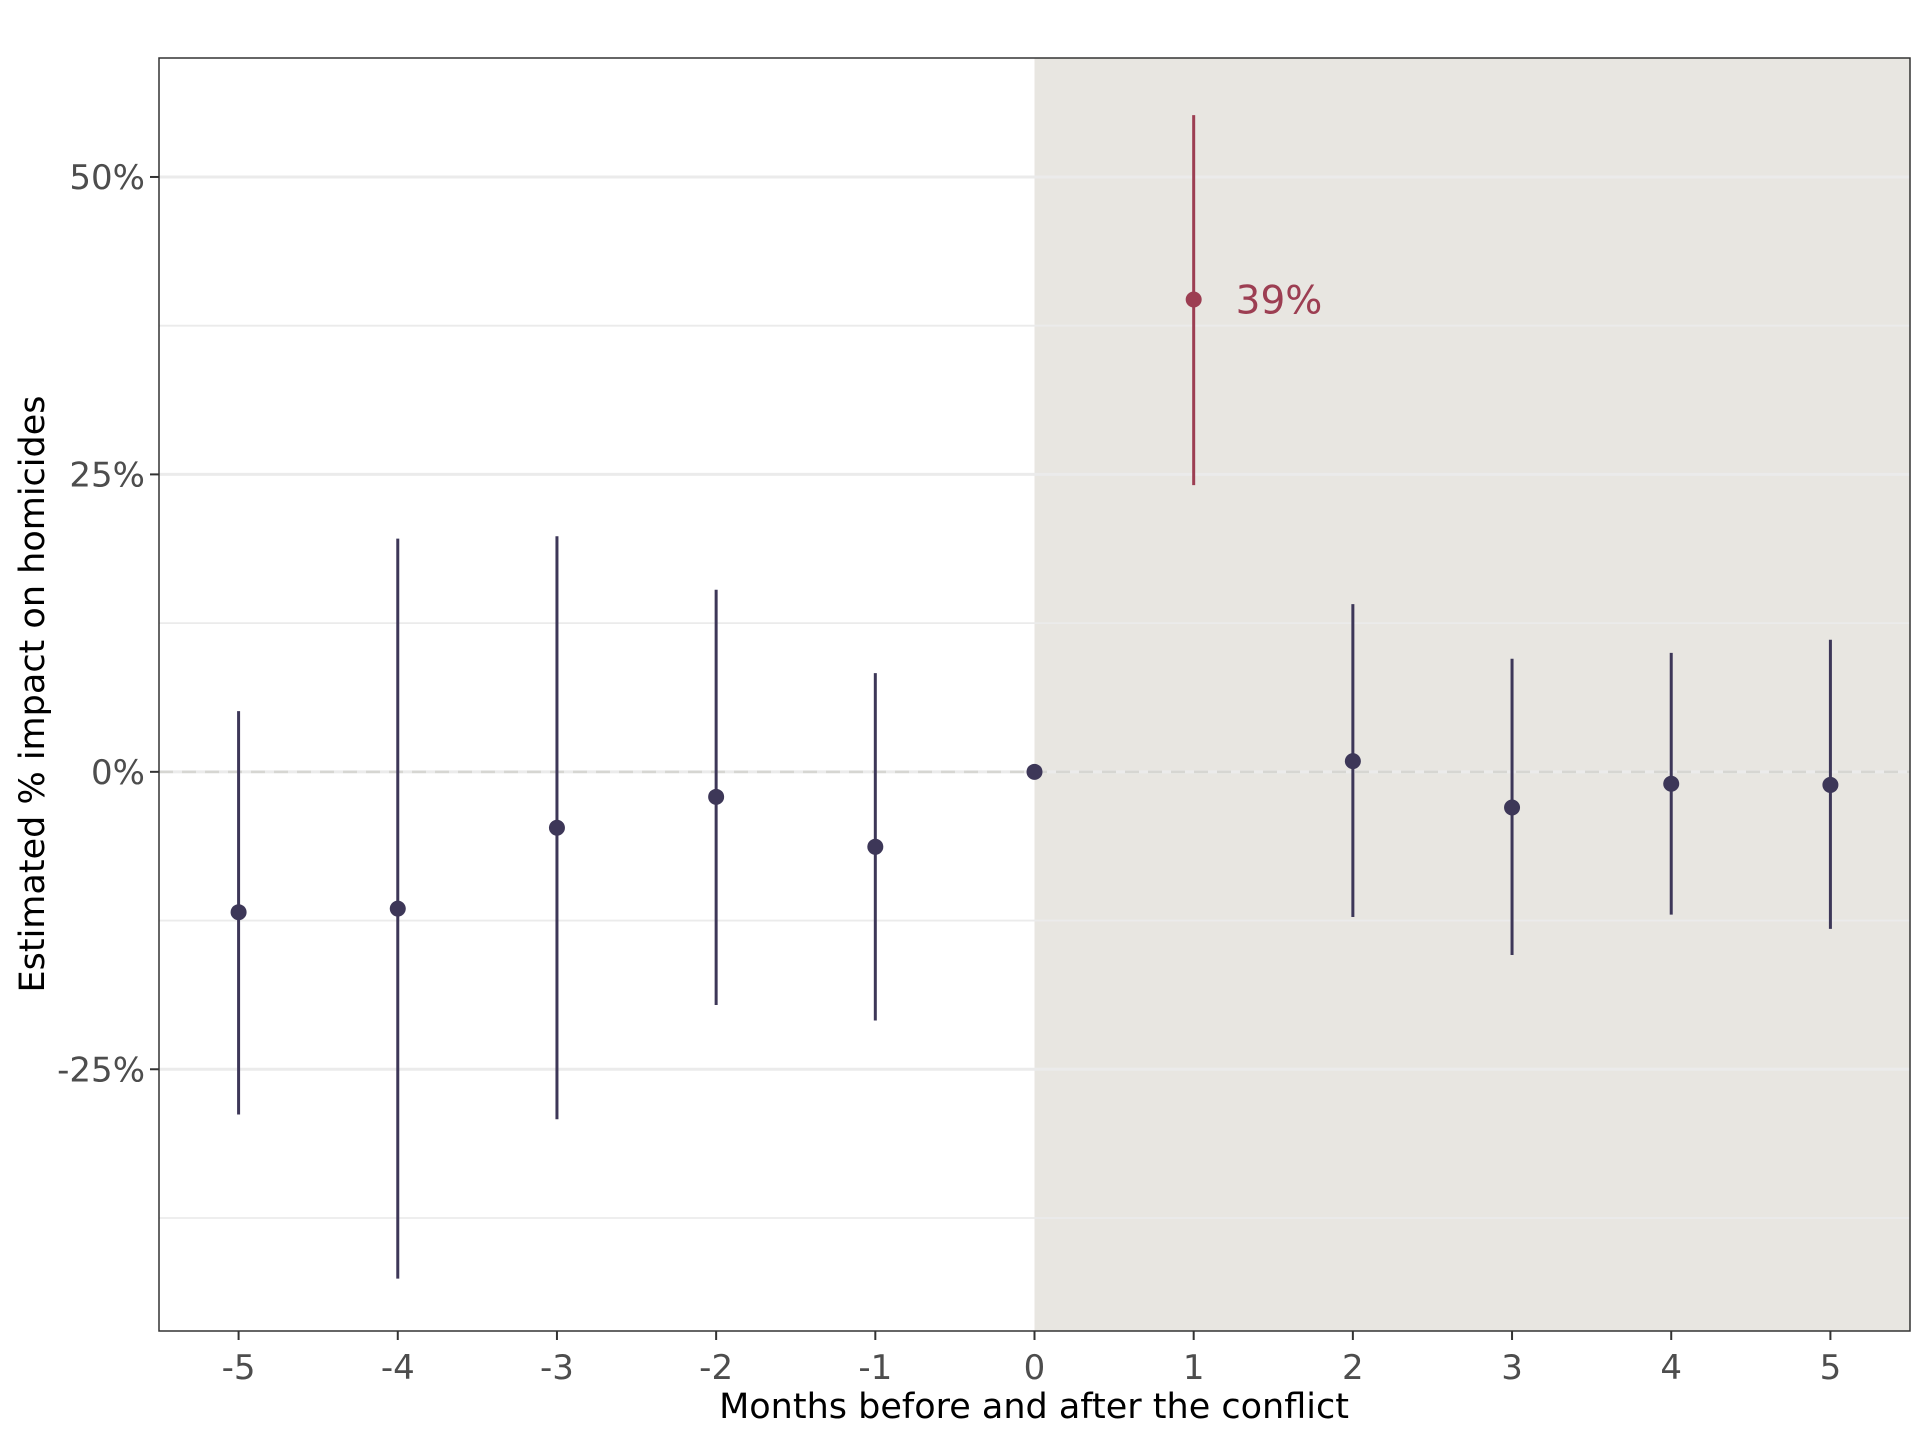 The height and width of the screenshot is (1435, 1920). I want to click on x-tick-label: 5, so click(1831, 1368).